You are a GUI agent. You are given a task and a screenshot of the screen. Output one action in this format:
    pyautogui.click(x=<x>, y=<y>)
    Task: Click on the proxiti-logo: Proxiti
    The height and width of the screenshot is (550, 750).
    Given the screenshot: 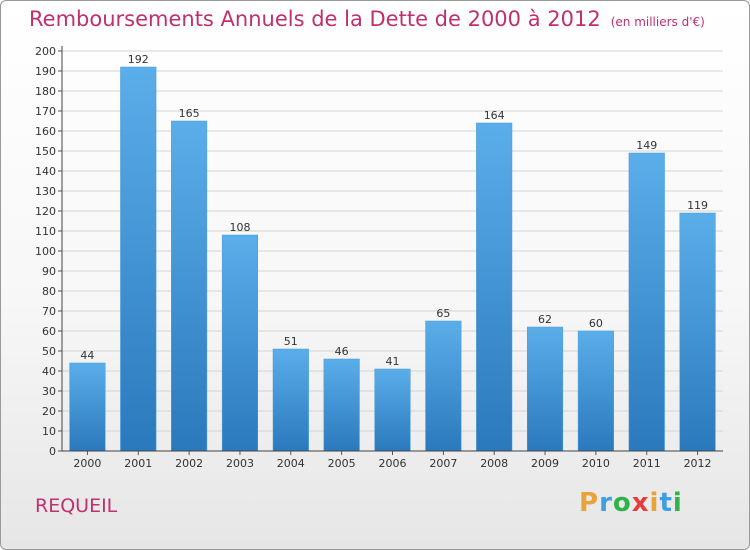 What is the action you would take?
    pyautogui.click(x=631, y=503)
    